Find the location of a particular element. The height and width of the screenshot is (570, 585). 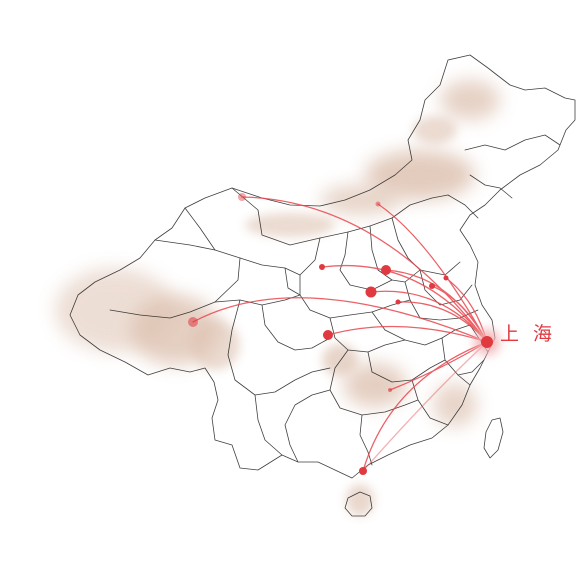

shanghai-hub is located at coordinates (487, 342).